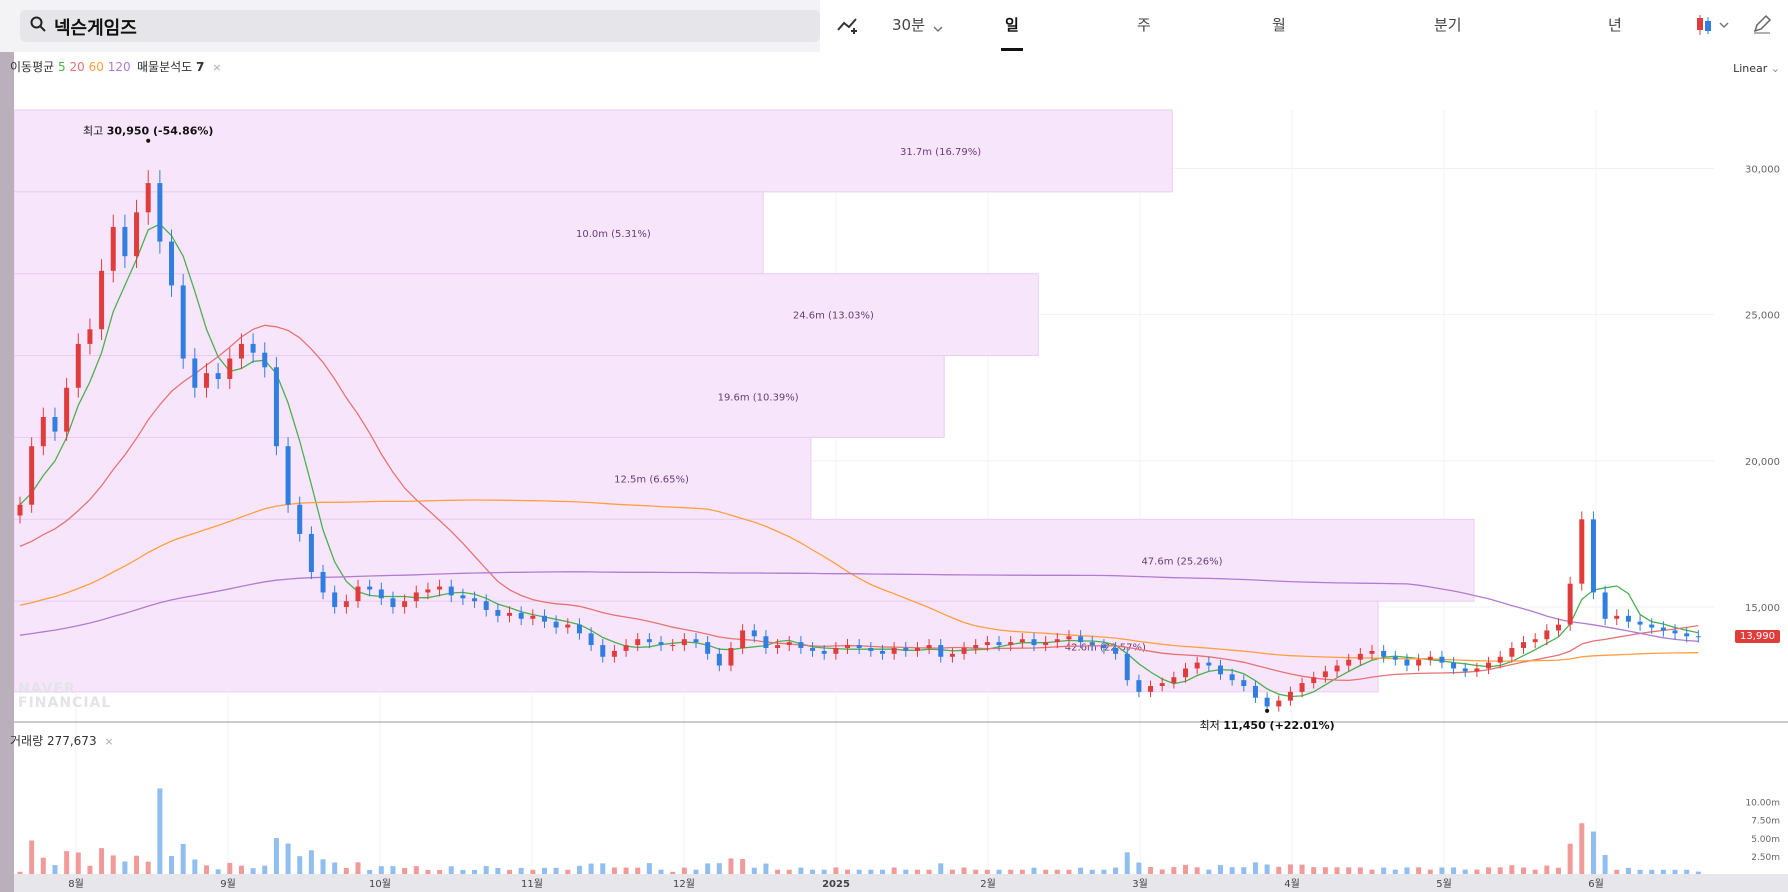  What do you see at coordinates (1304, 26) in the screenshot?
I see `timeframe-toolbar: 30분 일 주 월 분기 년` at bounding box center [1304, 26].